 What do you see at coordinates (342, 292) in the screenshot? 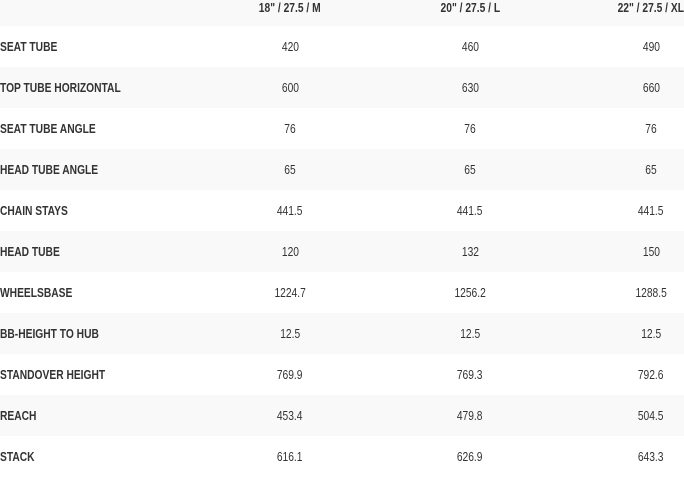
I see `table-row: WHEELSBASE 1224.7 1256.2 1288.5` at bounding box center [342, 292].